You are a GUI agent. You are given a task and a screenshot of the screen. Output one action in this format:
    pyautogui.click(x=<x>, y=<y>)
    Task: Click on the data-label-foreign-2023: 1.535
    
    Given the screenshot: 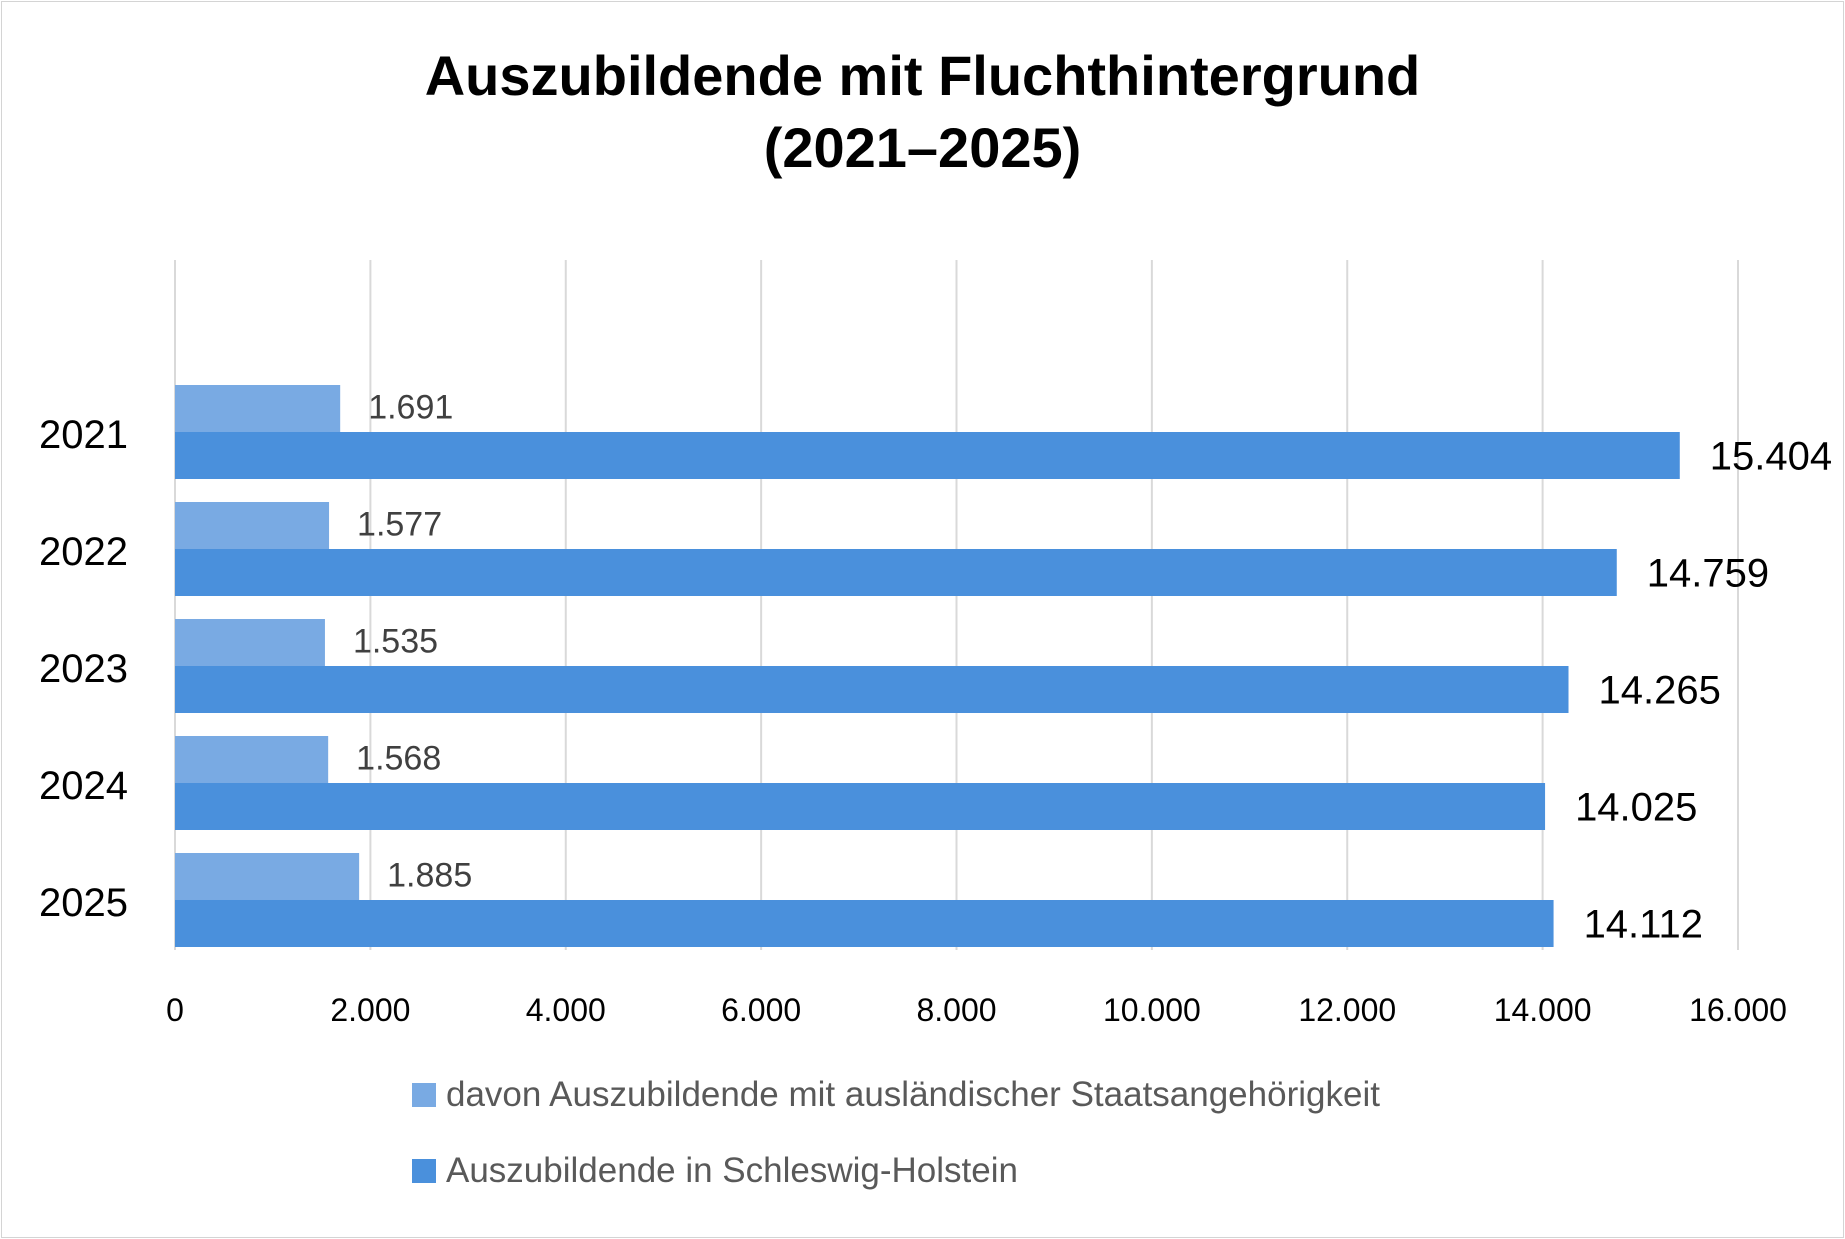 What is the action you would take?
    pyautogui.click(x=395, y=642)
    